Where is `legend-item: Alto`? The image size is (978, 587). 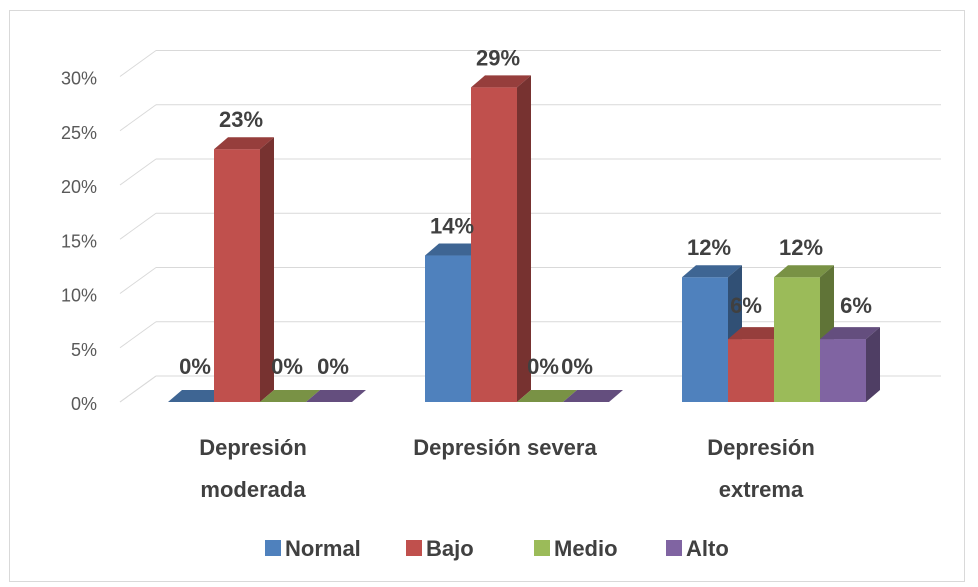 legend-item: Alto is located at coordinates (697, 548).